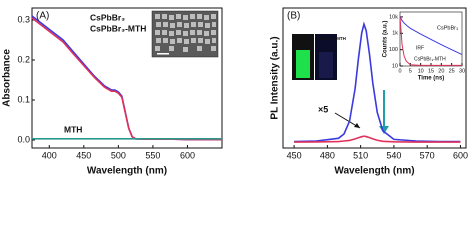 This screenshot has width=474, height=240. I want to click on y-axis-label: Absorbance, so click(7, 78).